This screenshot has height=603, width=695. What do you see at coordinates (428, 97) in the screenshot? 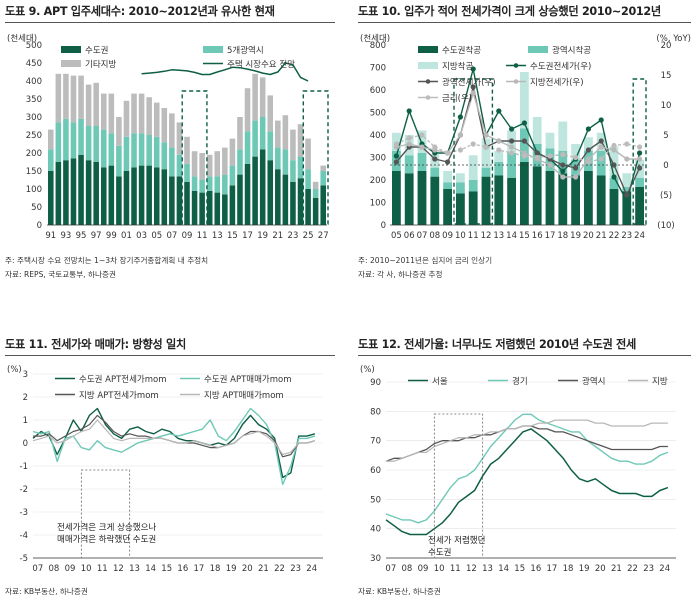
I see `legend-marker` at bounding box center [428, 97].